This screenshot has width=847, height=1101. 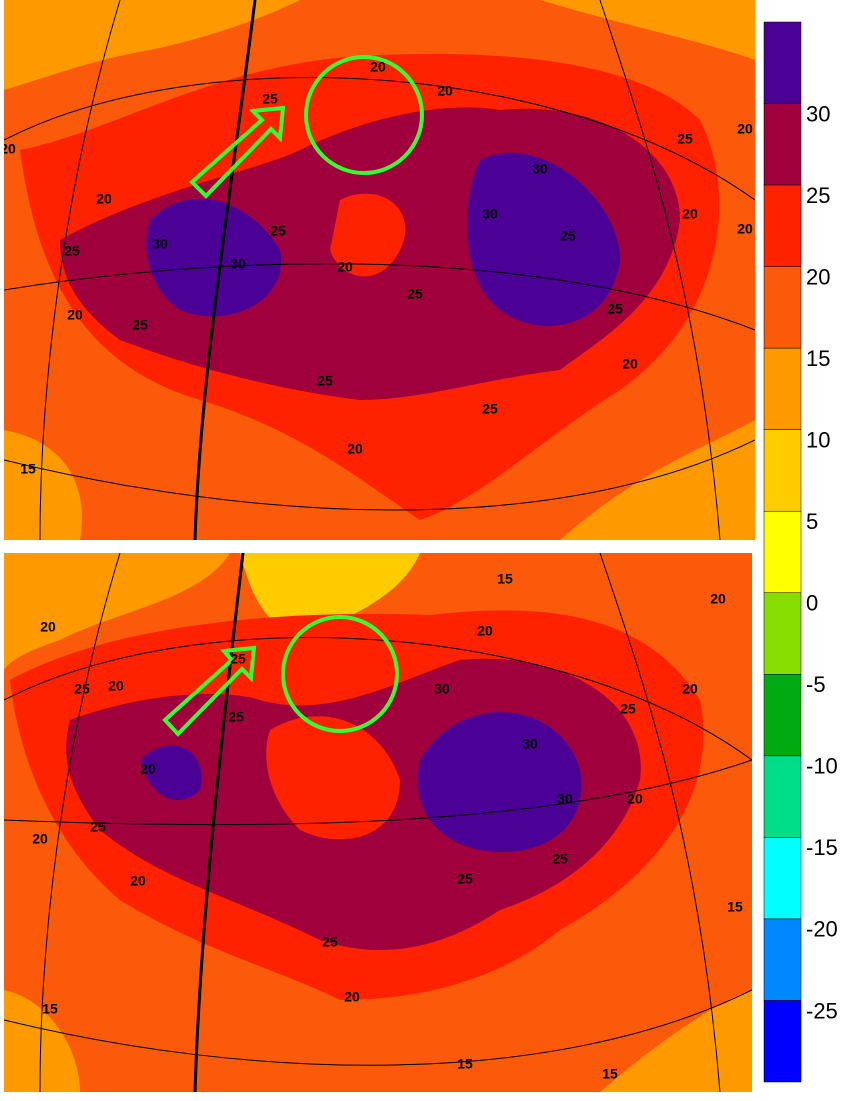 I want to click on colorbar-label: -10, so click(x=822, y=766).